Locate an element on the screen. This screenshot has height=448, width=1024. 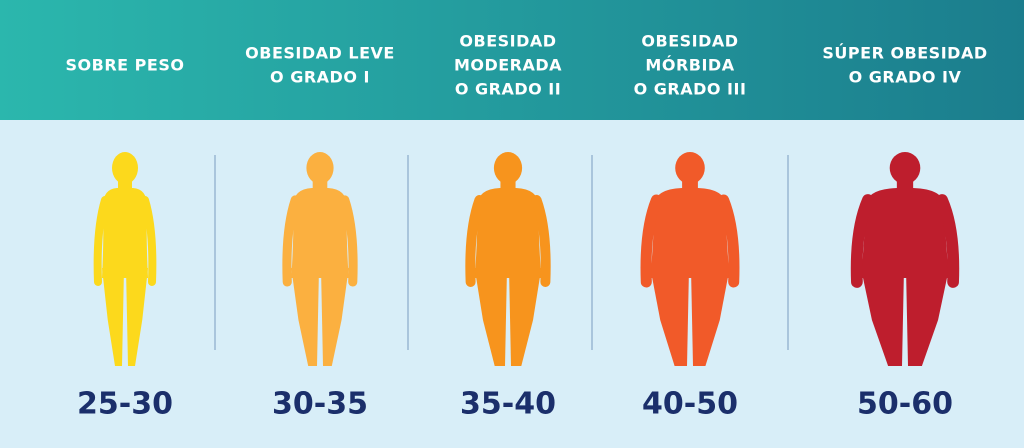
column-label: SÚPER OBESIDAD is located at coordinates (904, 53).